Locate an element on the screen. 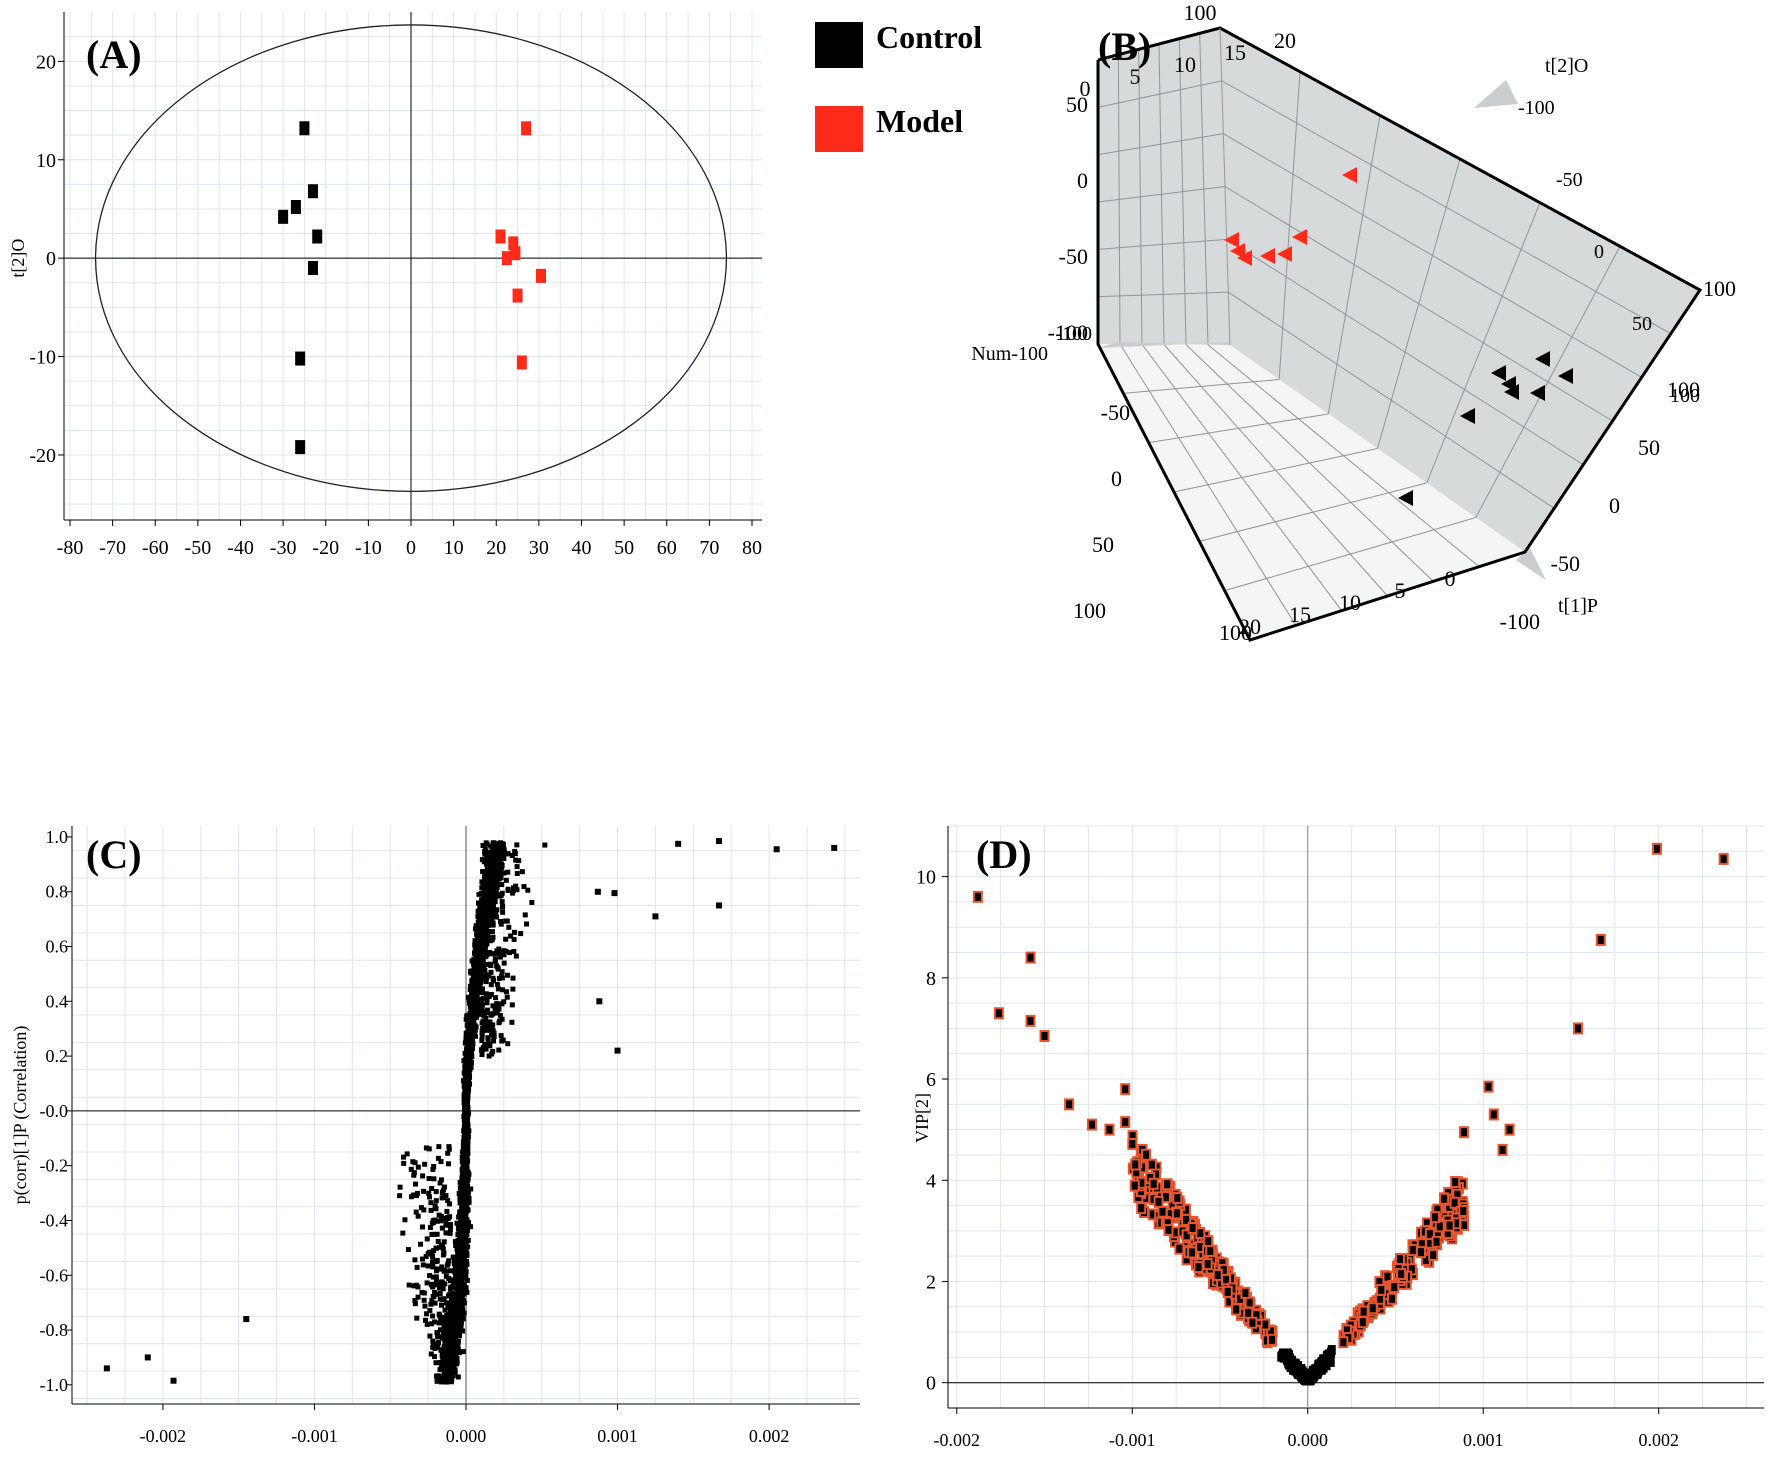 This screenshot has width=1772, height=1479. tick-label-num-bottom: 0 is located at coordinates (1450, 578).